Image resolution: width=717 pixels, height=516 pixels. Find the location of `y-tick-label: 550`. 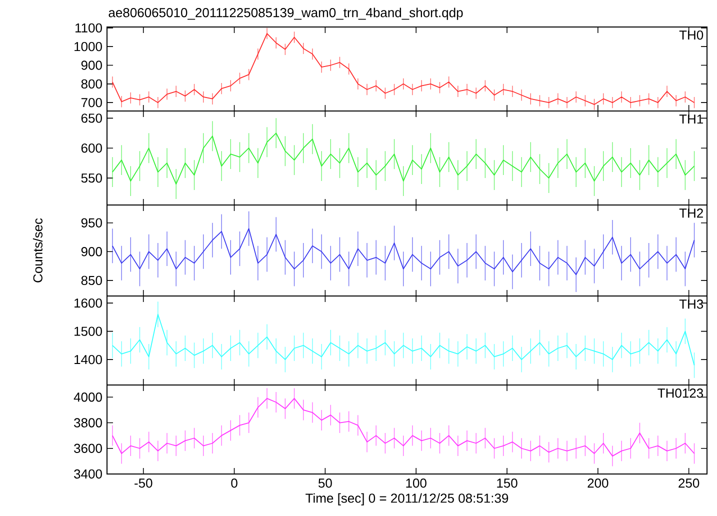

y-tick-label: 550 is located at coordinates (91, 178).